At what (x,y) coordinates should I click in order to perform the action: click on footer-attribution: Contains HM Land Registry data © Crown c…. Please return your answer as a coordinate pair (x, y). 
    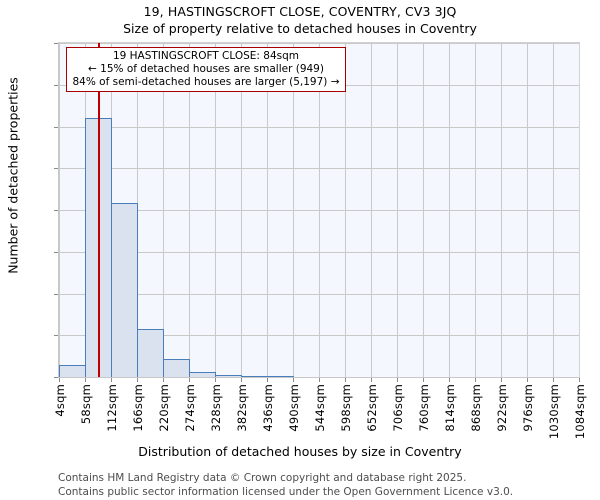
    Looking at the image, I should click on (318, 485).